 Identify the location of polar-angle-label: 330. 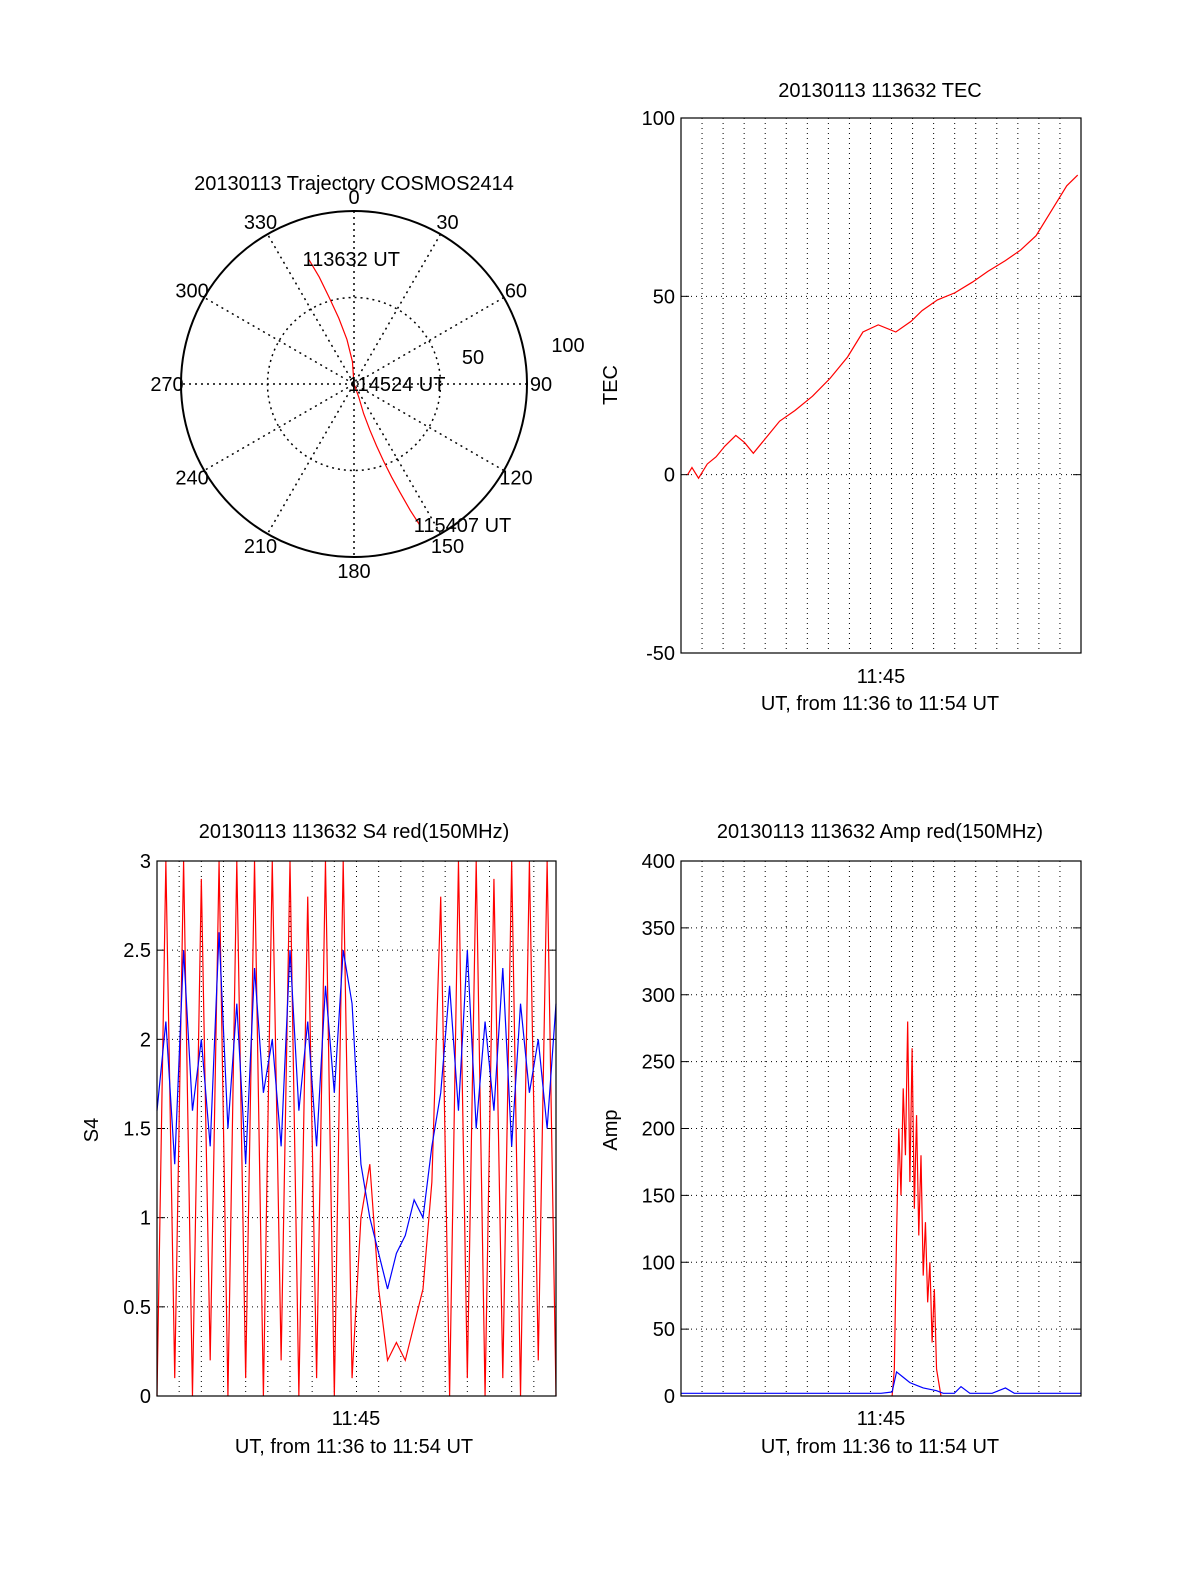
(260, 223).